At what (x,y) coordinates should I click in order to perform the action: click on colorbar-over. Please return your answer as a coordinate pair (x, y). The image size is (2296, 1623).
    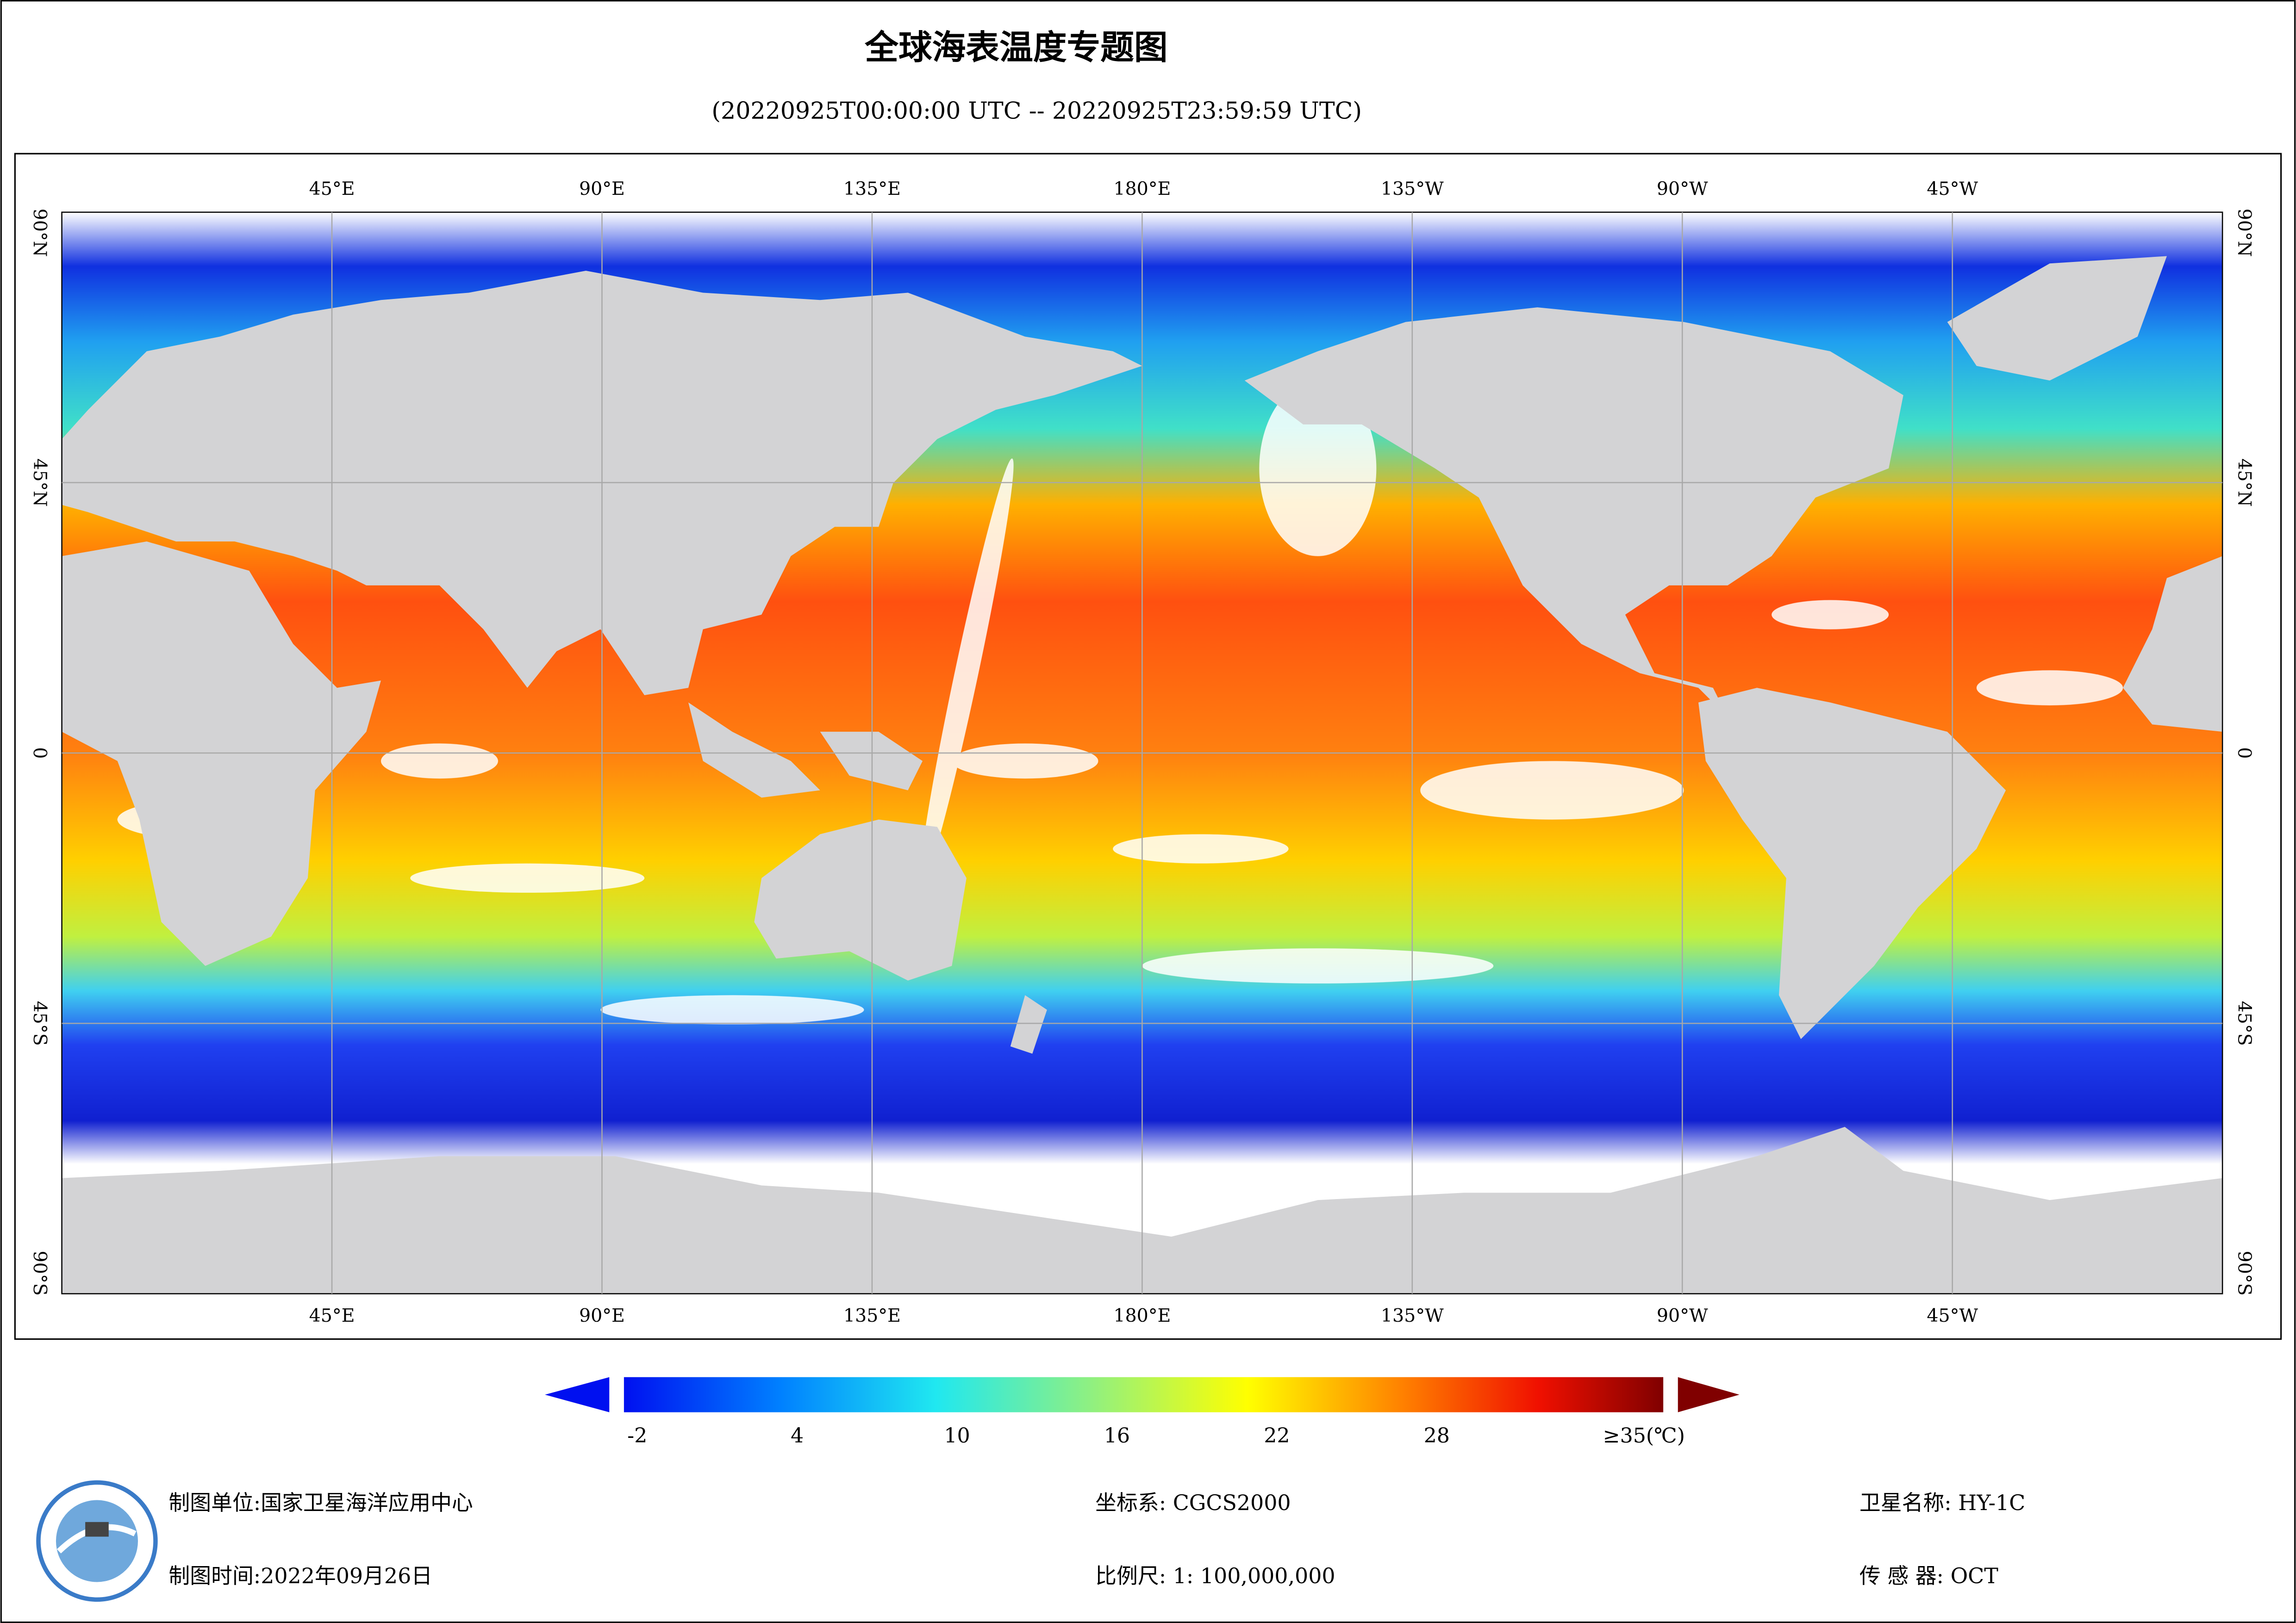
    Looking at the image, I should click on (1709, 1394).